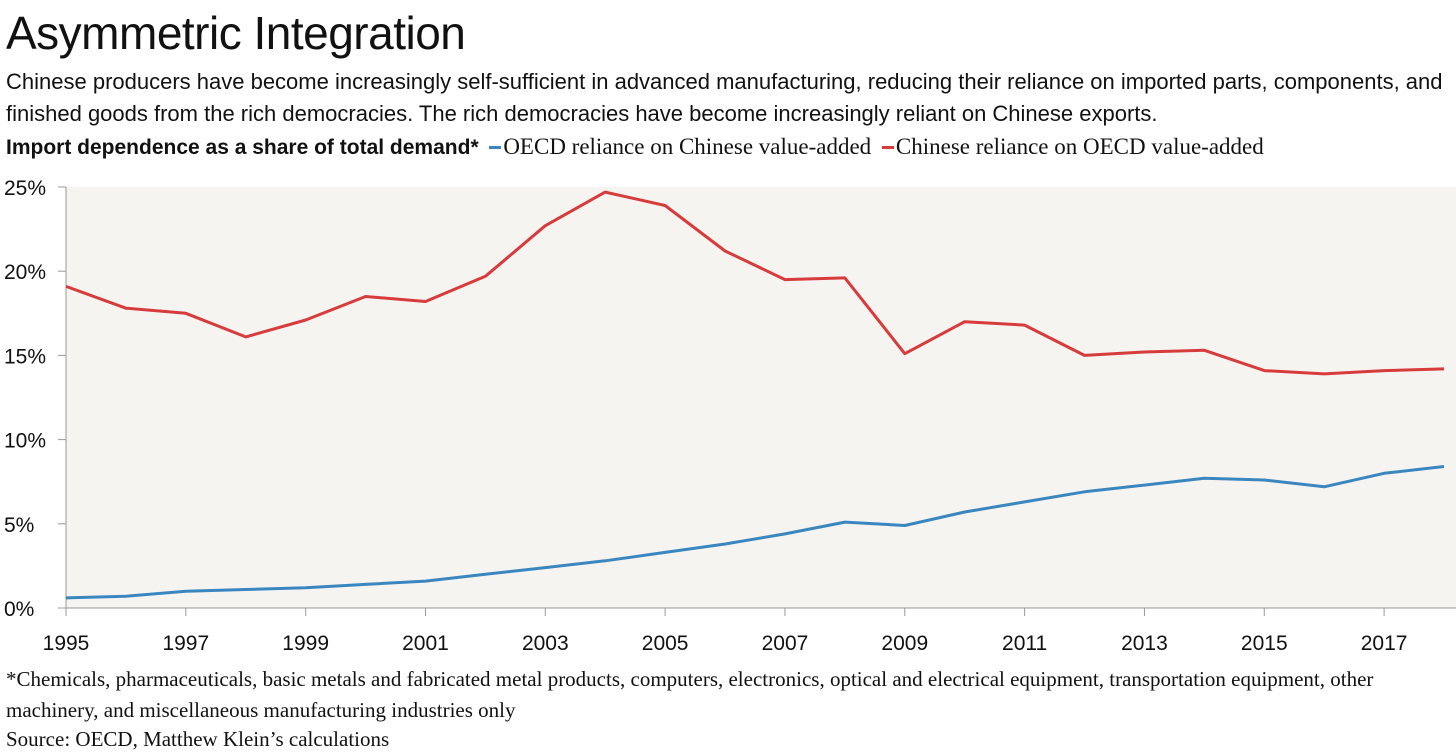 The height and width of the screenshot is (756, 1456). Describe the element at coordinates (19, 525) in the screenshot. I see `y-tick-label: 5%` at that location.